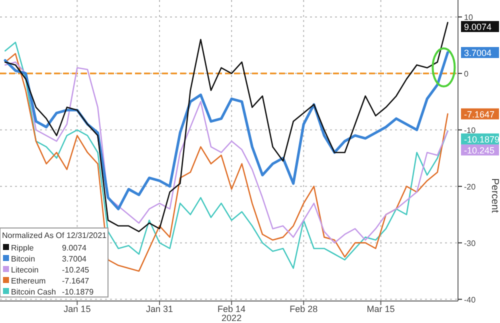  What do you see at coordinates (478, 53) in the screenshot?
I see `data-label: 3.7004` at bounding box center [478, 53].